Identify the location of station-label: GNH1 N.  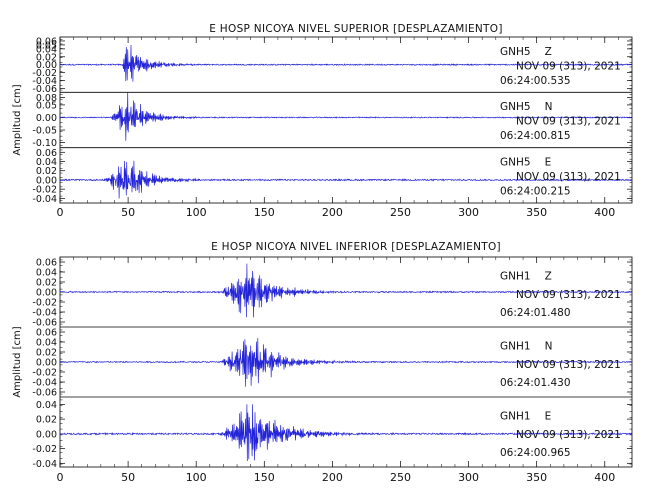
(526, 347).